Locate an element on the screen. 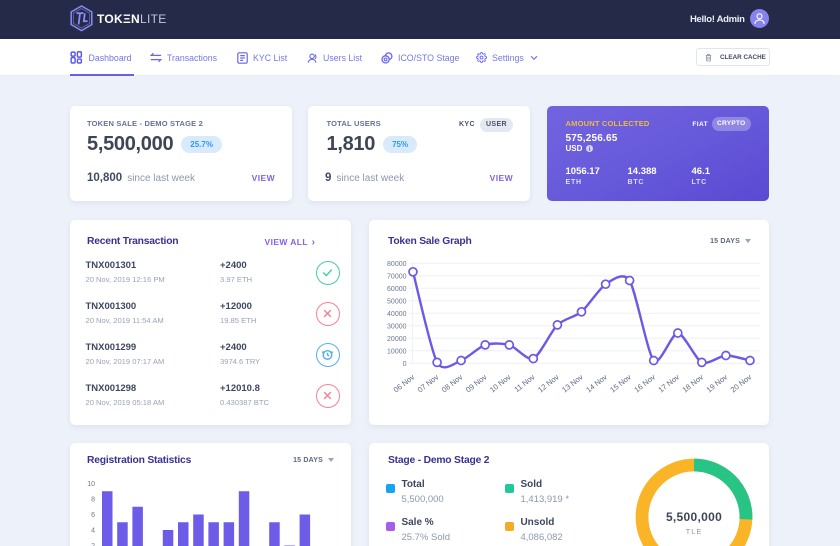 This screenshot has height=546, width=840. svg-text: 6 is located at coordinates (93, 515).